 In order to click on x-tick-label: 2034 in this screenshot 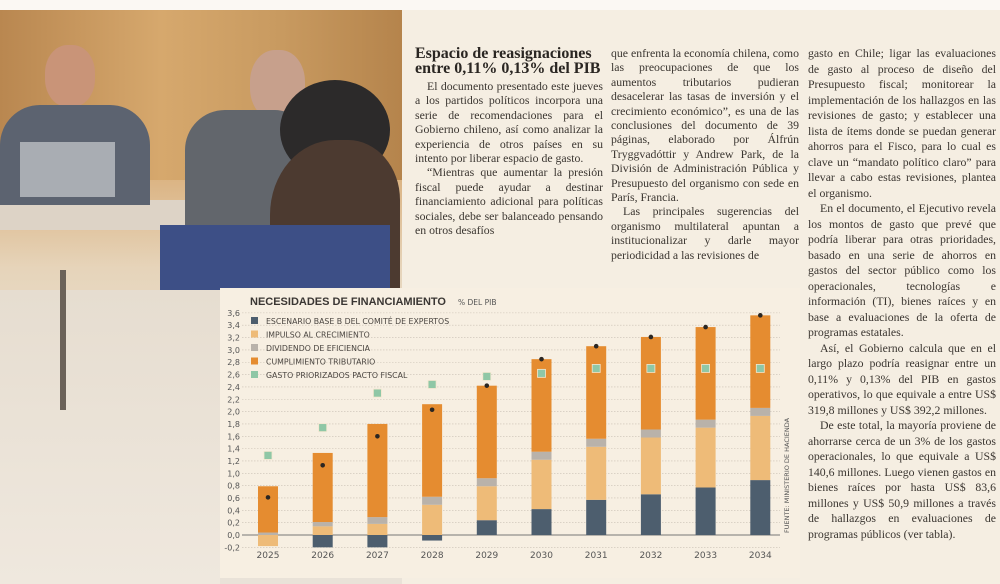, I will do `click(760, 556)`.